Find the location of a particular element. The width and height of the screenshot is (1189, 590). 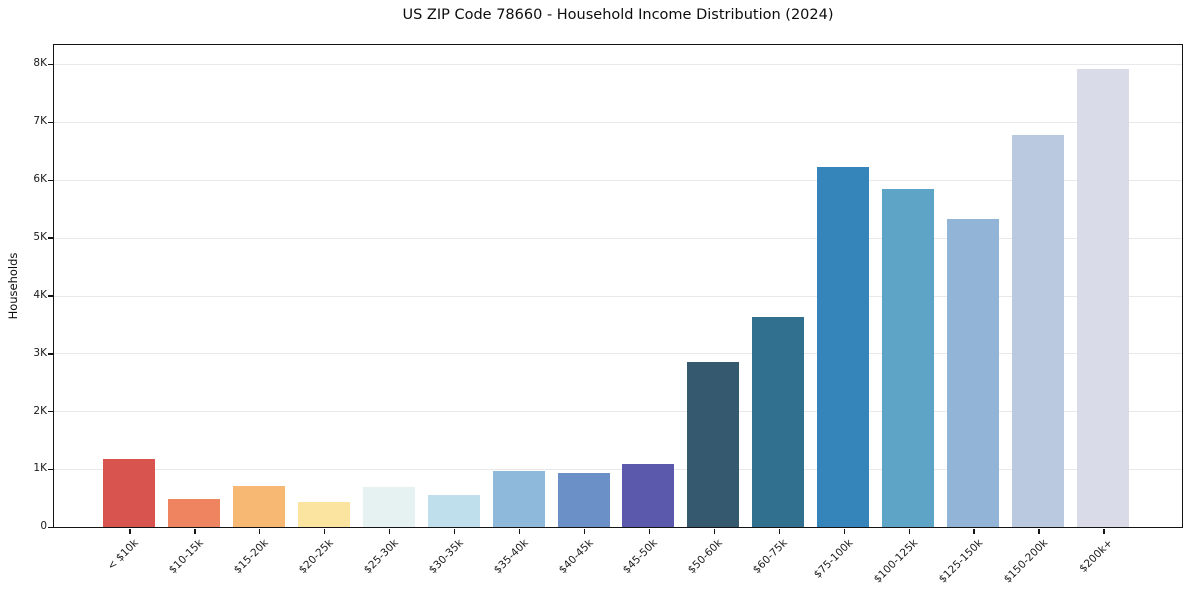

bar-$200k+ is located at coordinates (1103, 298).